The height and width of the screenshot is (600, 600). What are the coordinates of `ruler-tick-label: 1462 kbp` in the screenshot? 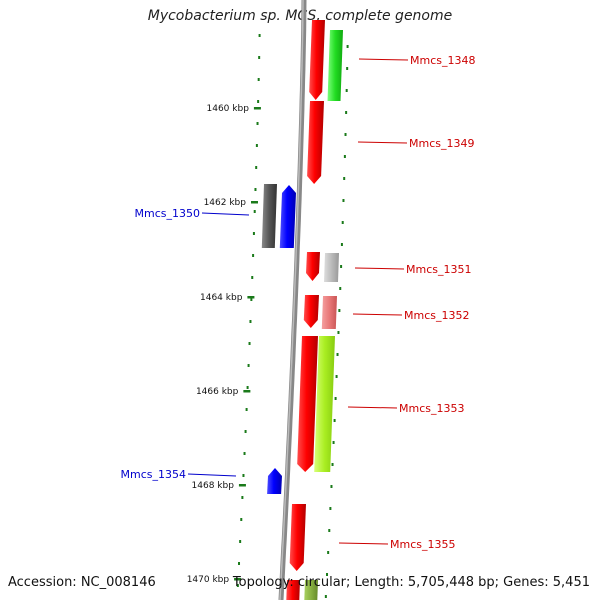 It's located at (225, 203).